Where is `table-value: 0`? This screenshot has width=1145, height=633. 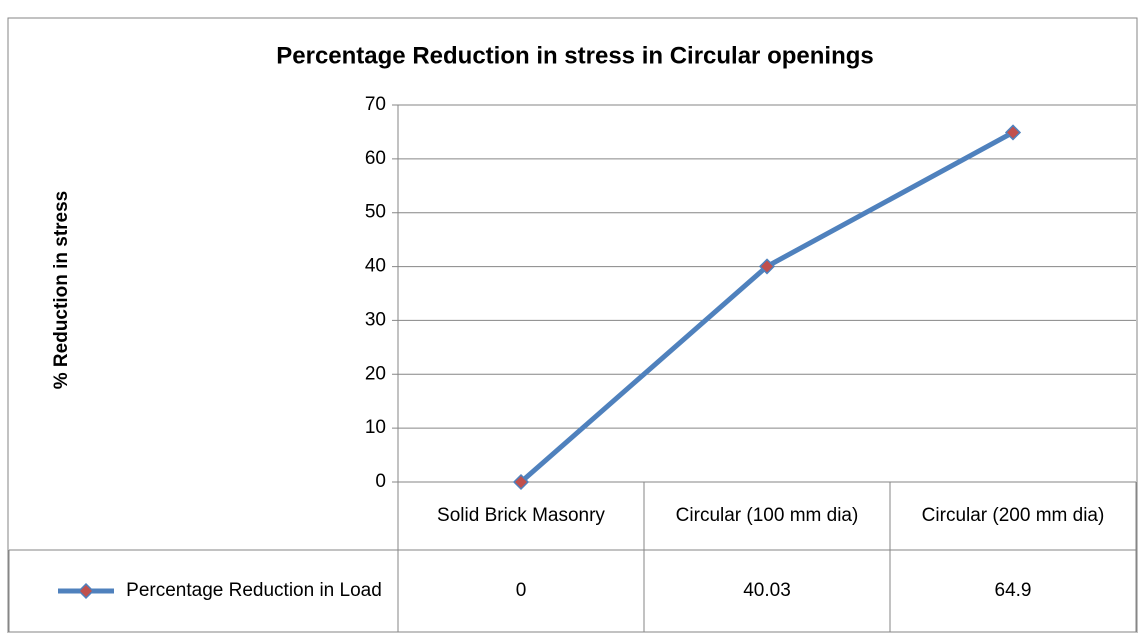 table-value: 0 is located at coordinates (521, 590).